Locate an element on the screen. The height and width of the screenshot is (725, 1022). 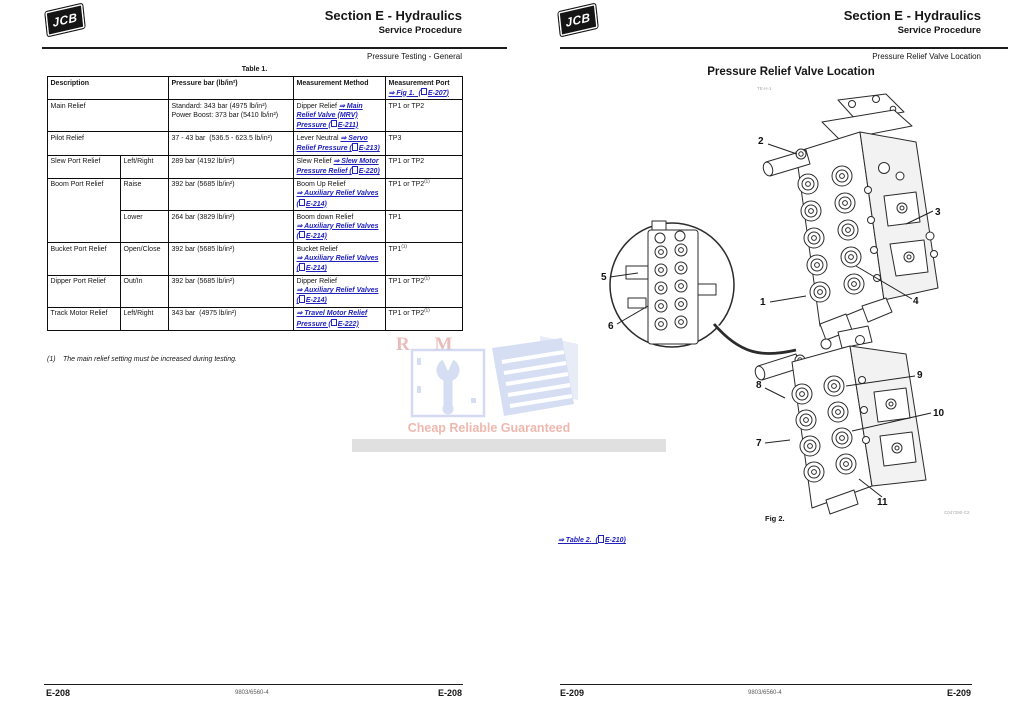
footnote-number: (1) is located at coordinates (51, 359).